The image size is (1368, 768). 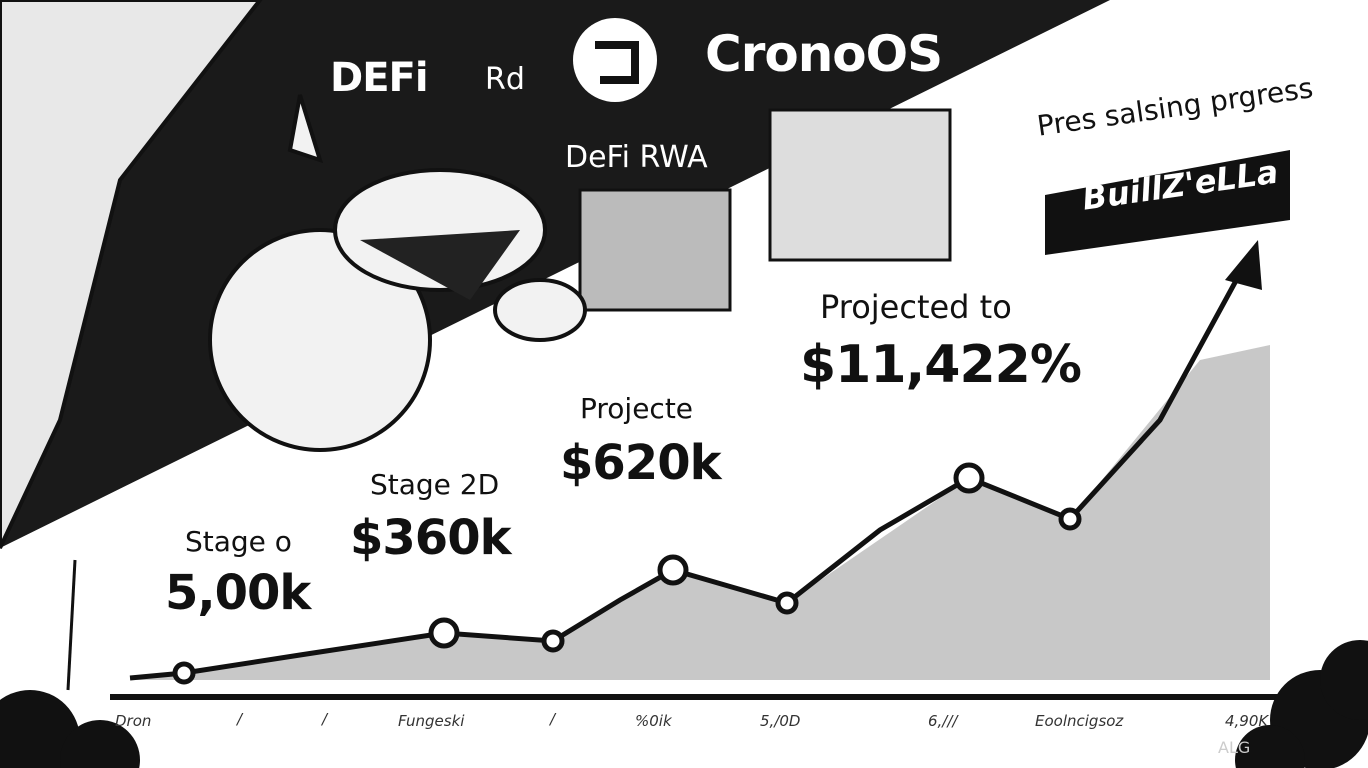 What do you see at coordinates (1247, 721) in the screenshot?
I see `x-tick: 4,90K` at bounding box center [1247, 721].